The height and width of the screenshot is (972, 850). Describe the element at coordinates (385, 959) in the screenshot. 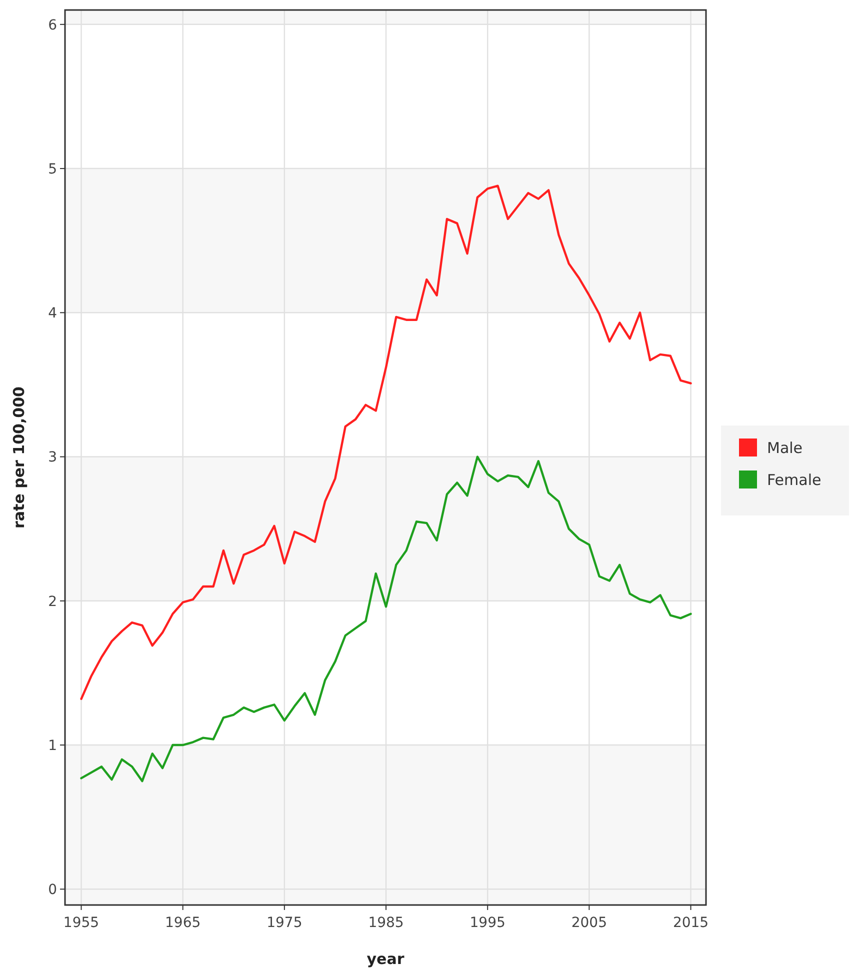

I see `x-axis-title: year` at that location.